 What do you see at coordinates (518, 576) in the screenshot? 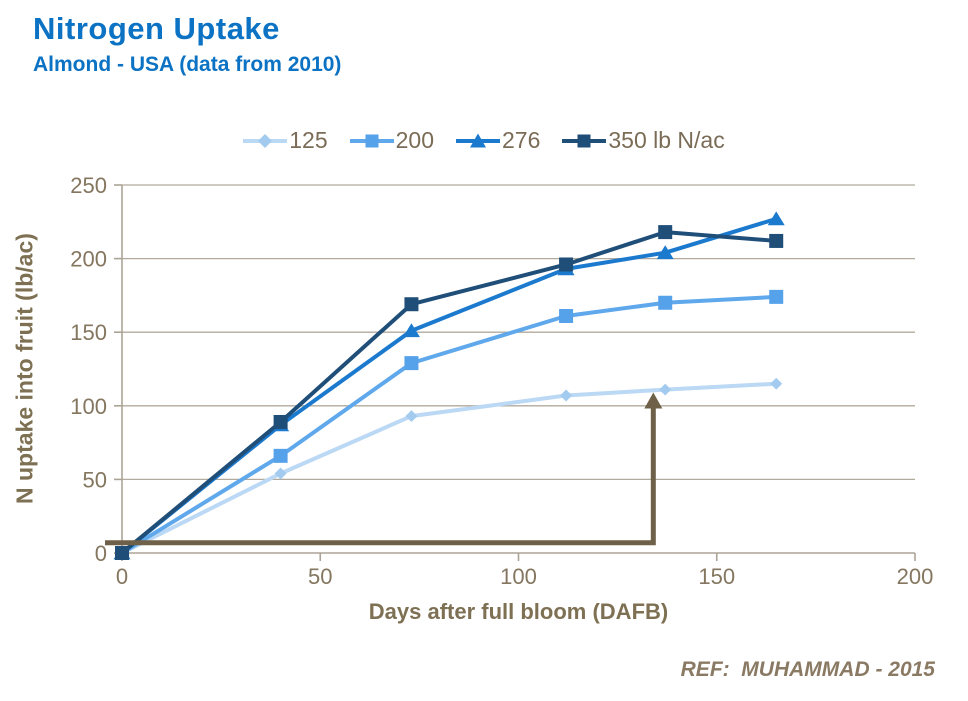
I see `x-tick-label: 100` at bounding box center [518, 576].